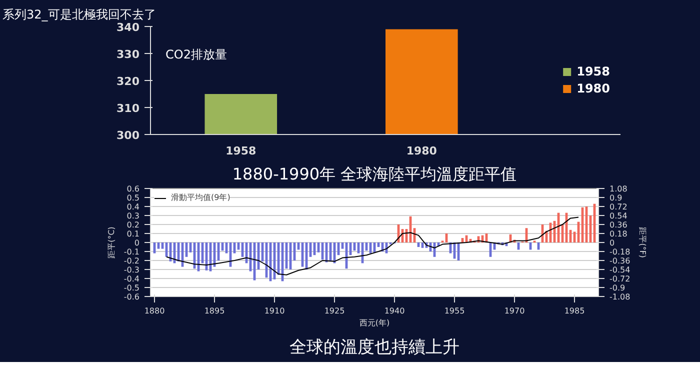 The width and height of the screenshot is (700, 366). I want to click on y-tick-label: 0.3, so click(133, 216).